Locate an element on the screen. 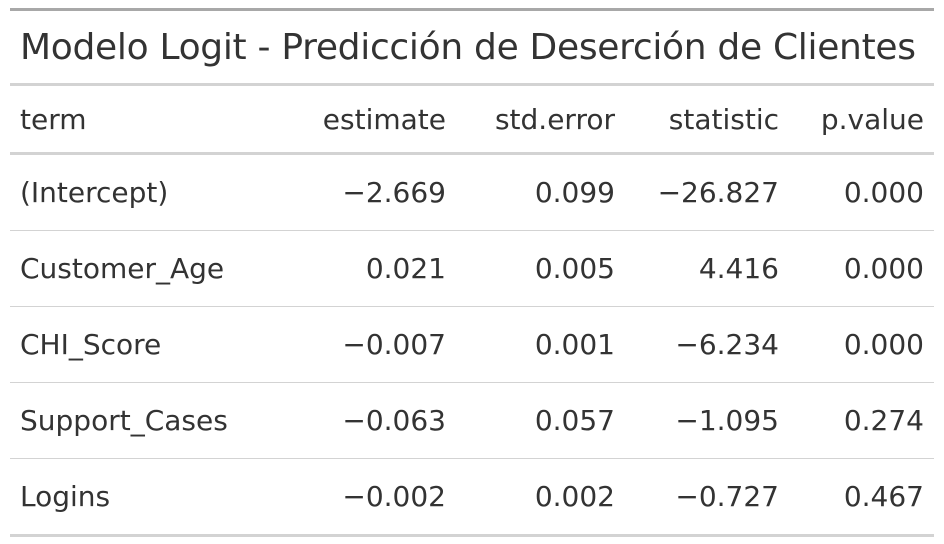 Image resolution: width=944 pixels, height=544 pixels. cell-estimate: −2.669 is located at coordinates (371, 192).